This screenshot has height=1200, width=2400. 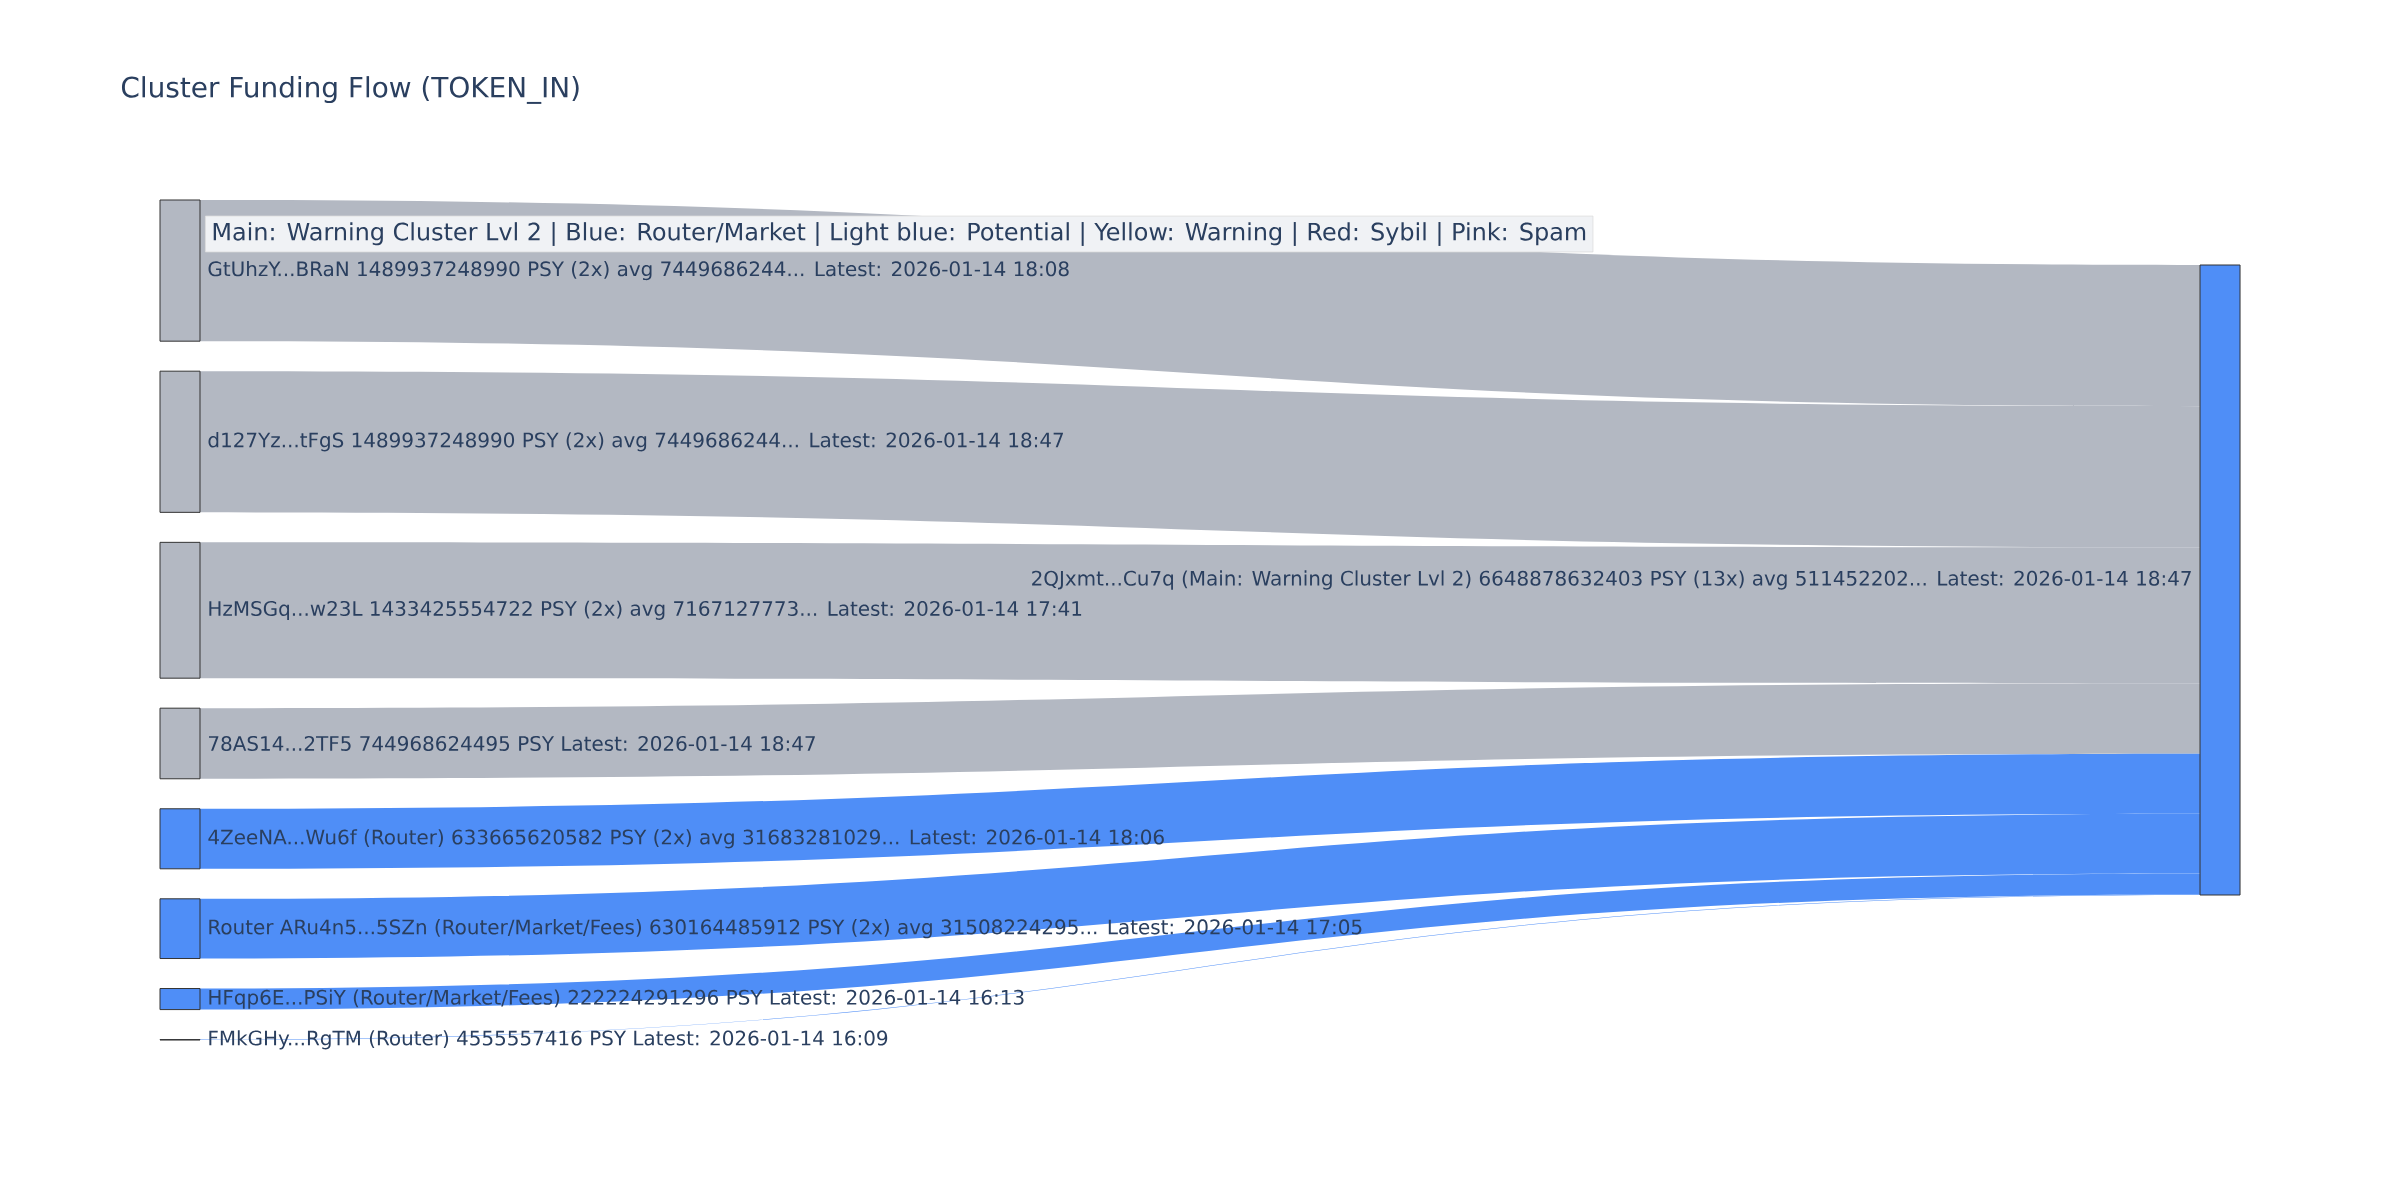 What do you see at coordinates (899, 234) in the screenshot?
I see `text: Main: Warning Cluster Lvl 2 | Blue: Router/Market | Light blue: Potential | Yellow: Warning | Red: Sybil | Pink: Spam` at bounding box center [899, 234].